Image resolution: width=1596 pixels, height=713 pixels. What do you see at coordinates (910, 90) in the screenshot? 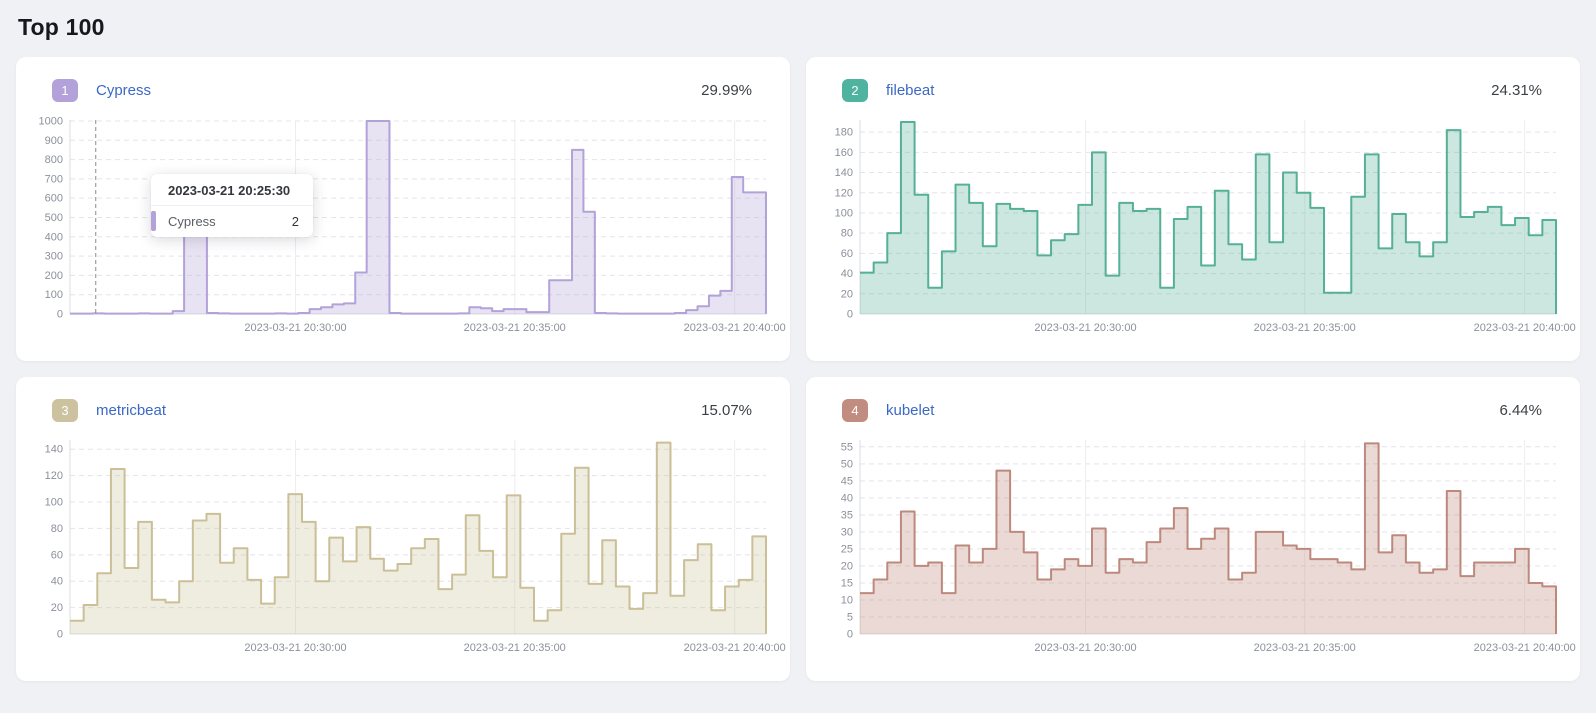
I see `series-link-filebeat: filebeat` at bounding box center [910, 90].